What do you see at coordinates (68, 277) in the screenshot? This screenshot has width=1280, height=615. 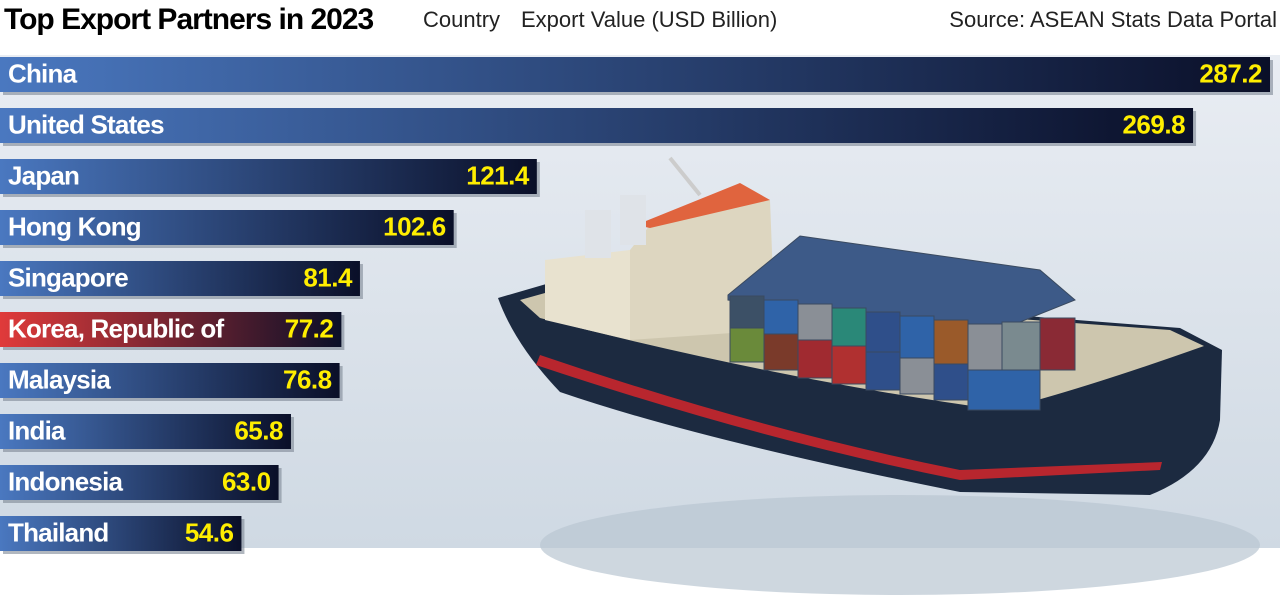 I see `category-label: Singapore` at bounding box center [68, 277].